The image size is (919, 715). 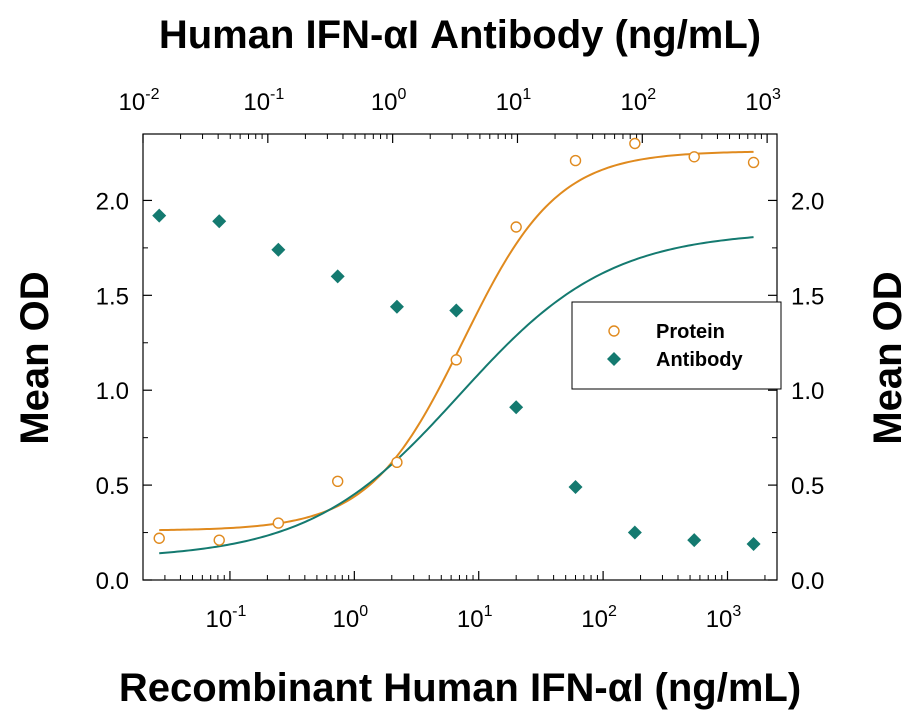 What do you see at coordinates (724, 618) in the screenshot?
I see `bottom-tick-label: 10³` at bounding box center [724, 618].